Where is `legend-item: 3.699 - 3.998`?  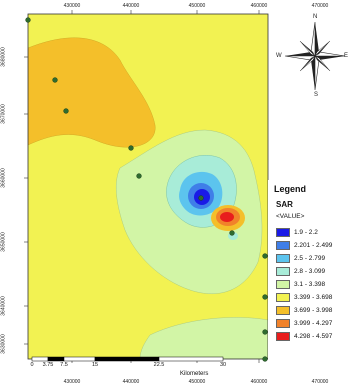 legend-item: 3.699 - 3.998 is located at coordinates (313, 311).